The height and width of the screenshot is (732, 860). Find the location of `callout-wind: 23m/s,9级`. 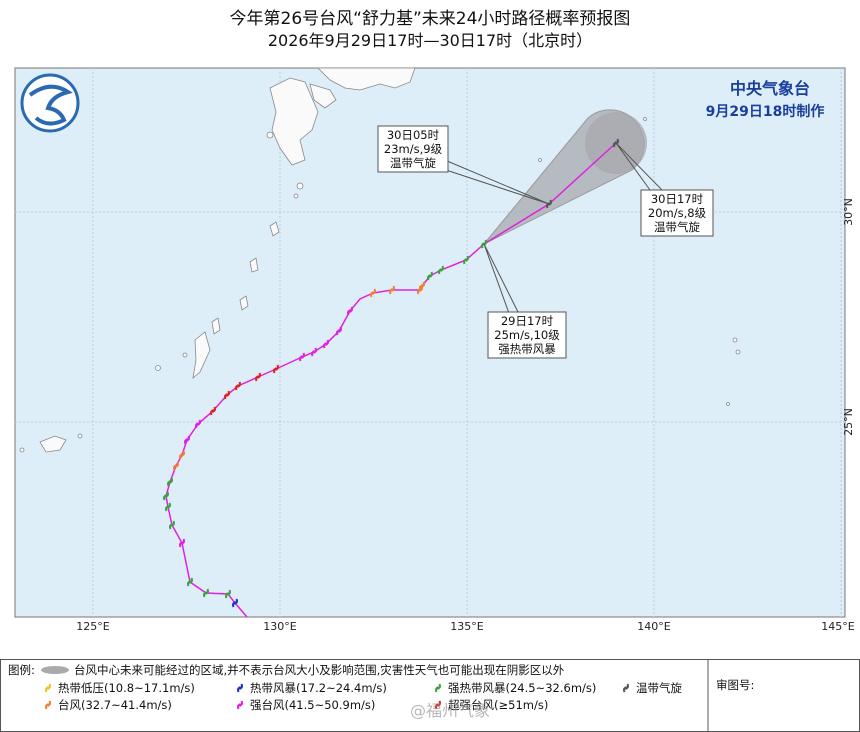

callout-wind: 23m/s,9级 is located at coordinates (413, 149).